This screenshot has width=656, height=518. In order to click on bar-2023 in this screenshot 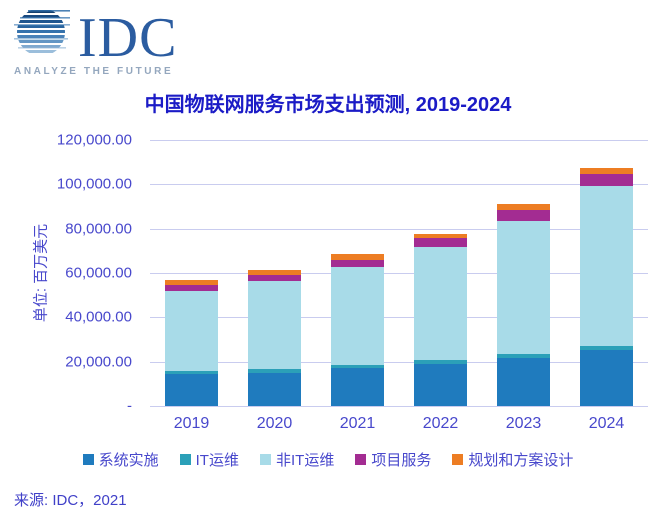, I will do `click(523, 273)`.